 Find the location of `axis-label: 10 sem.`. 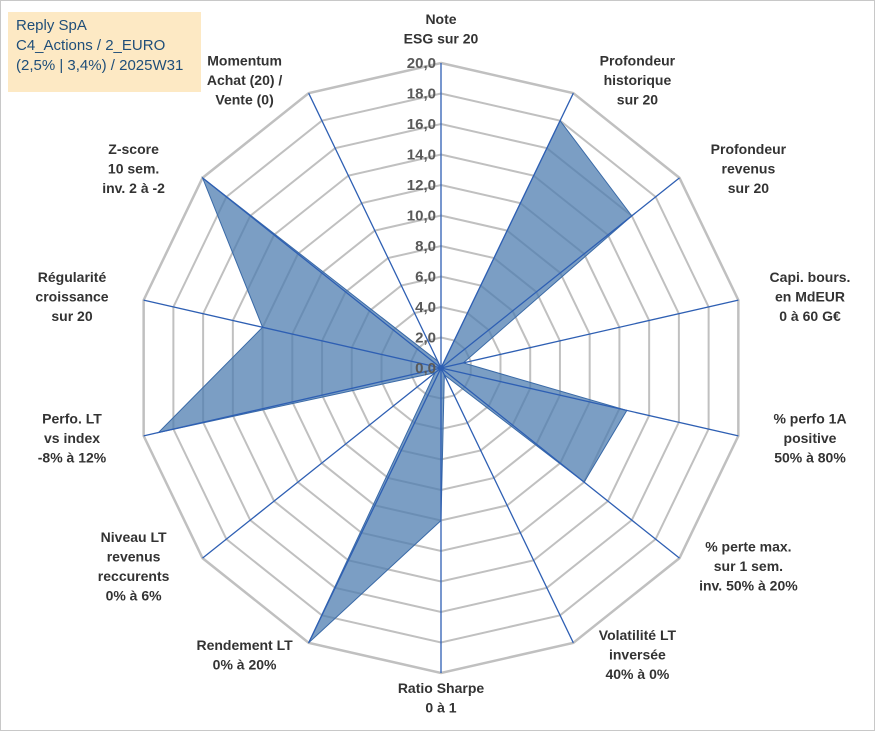

axis-label: 10 sem. is located at coordinates (133, 168).